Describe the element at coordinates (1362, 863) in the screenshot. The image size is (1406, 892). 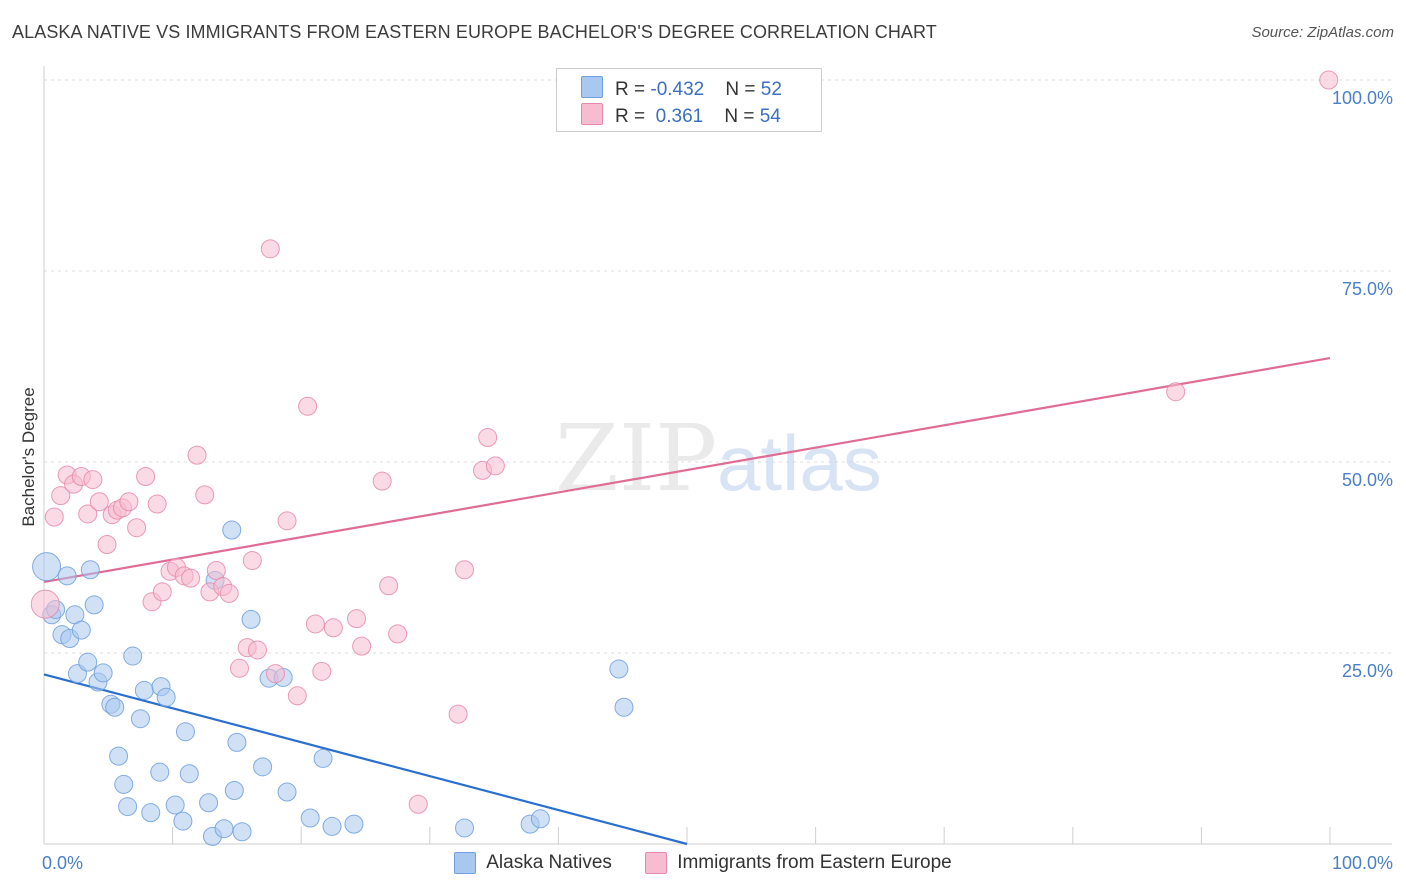
I see `x-tick-label-right: 100.0%` at that location.